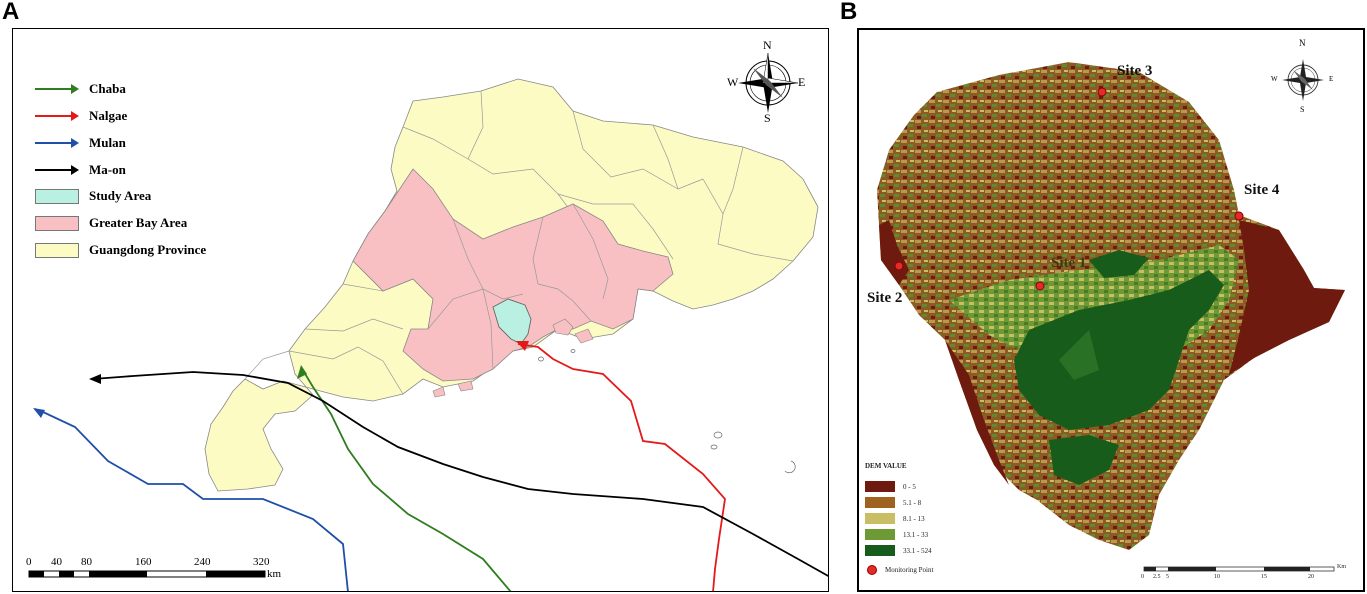  Describe the element at coordinates (274, 574) in the screenshot. I see `scale-unit: km` at that location.